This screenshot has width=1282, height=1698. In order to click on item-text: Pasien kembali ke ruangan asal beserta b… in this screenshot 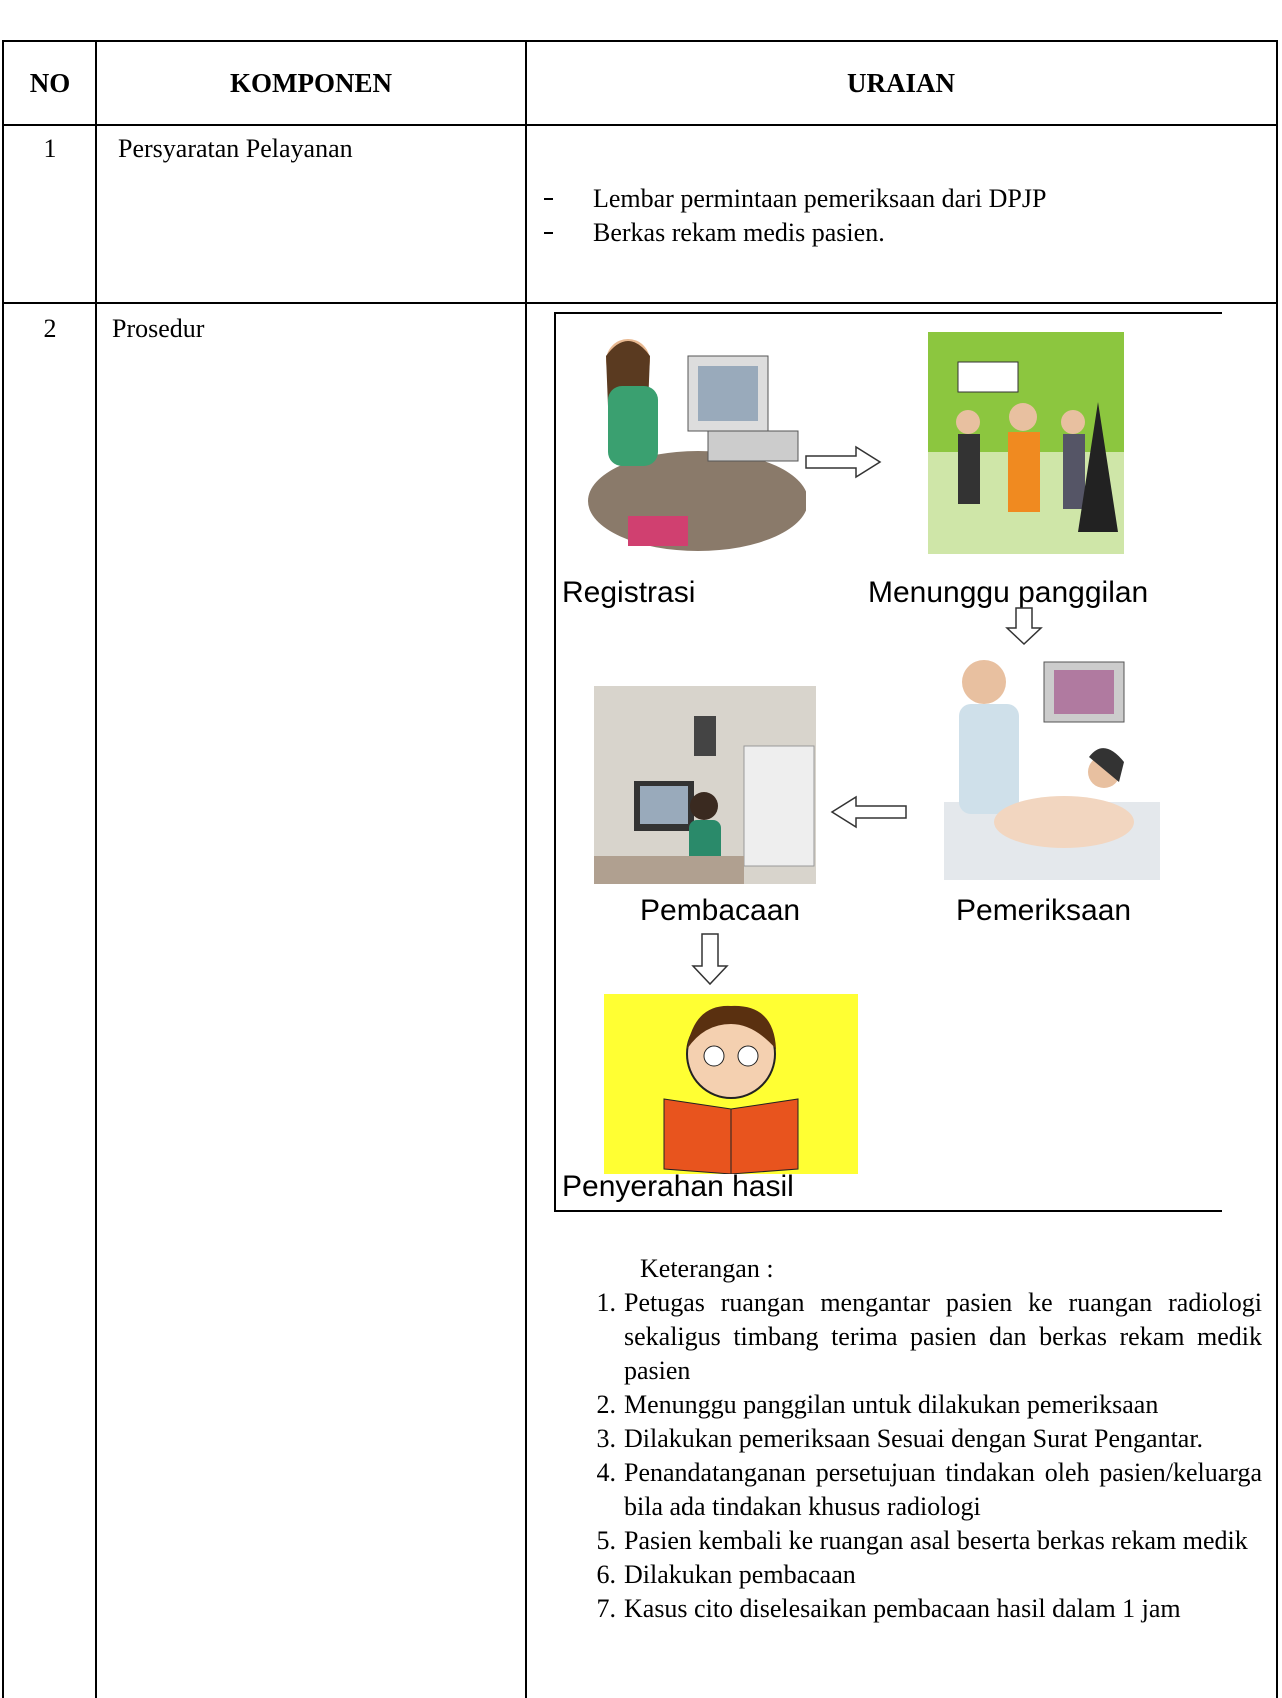, I will do `click(936, 1540)`.